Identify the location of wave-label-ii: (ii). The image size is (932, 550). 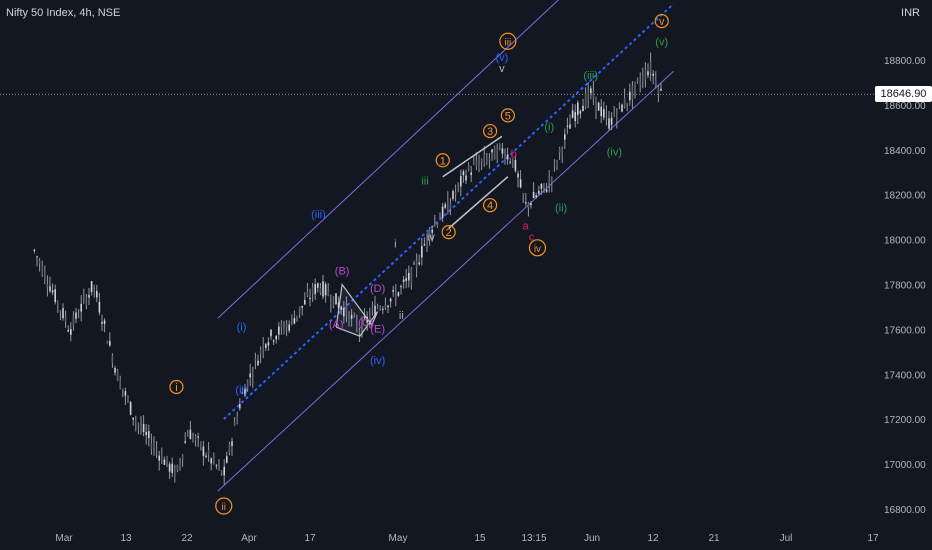
(241, 390).